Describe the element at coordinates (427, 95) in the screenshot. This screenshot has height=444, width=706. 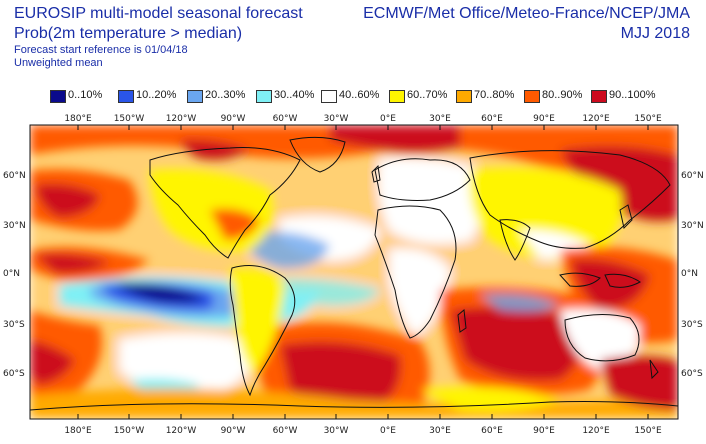
I see `legend-label: 60..70%` at that location.